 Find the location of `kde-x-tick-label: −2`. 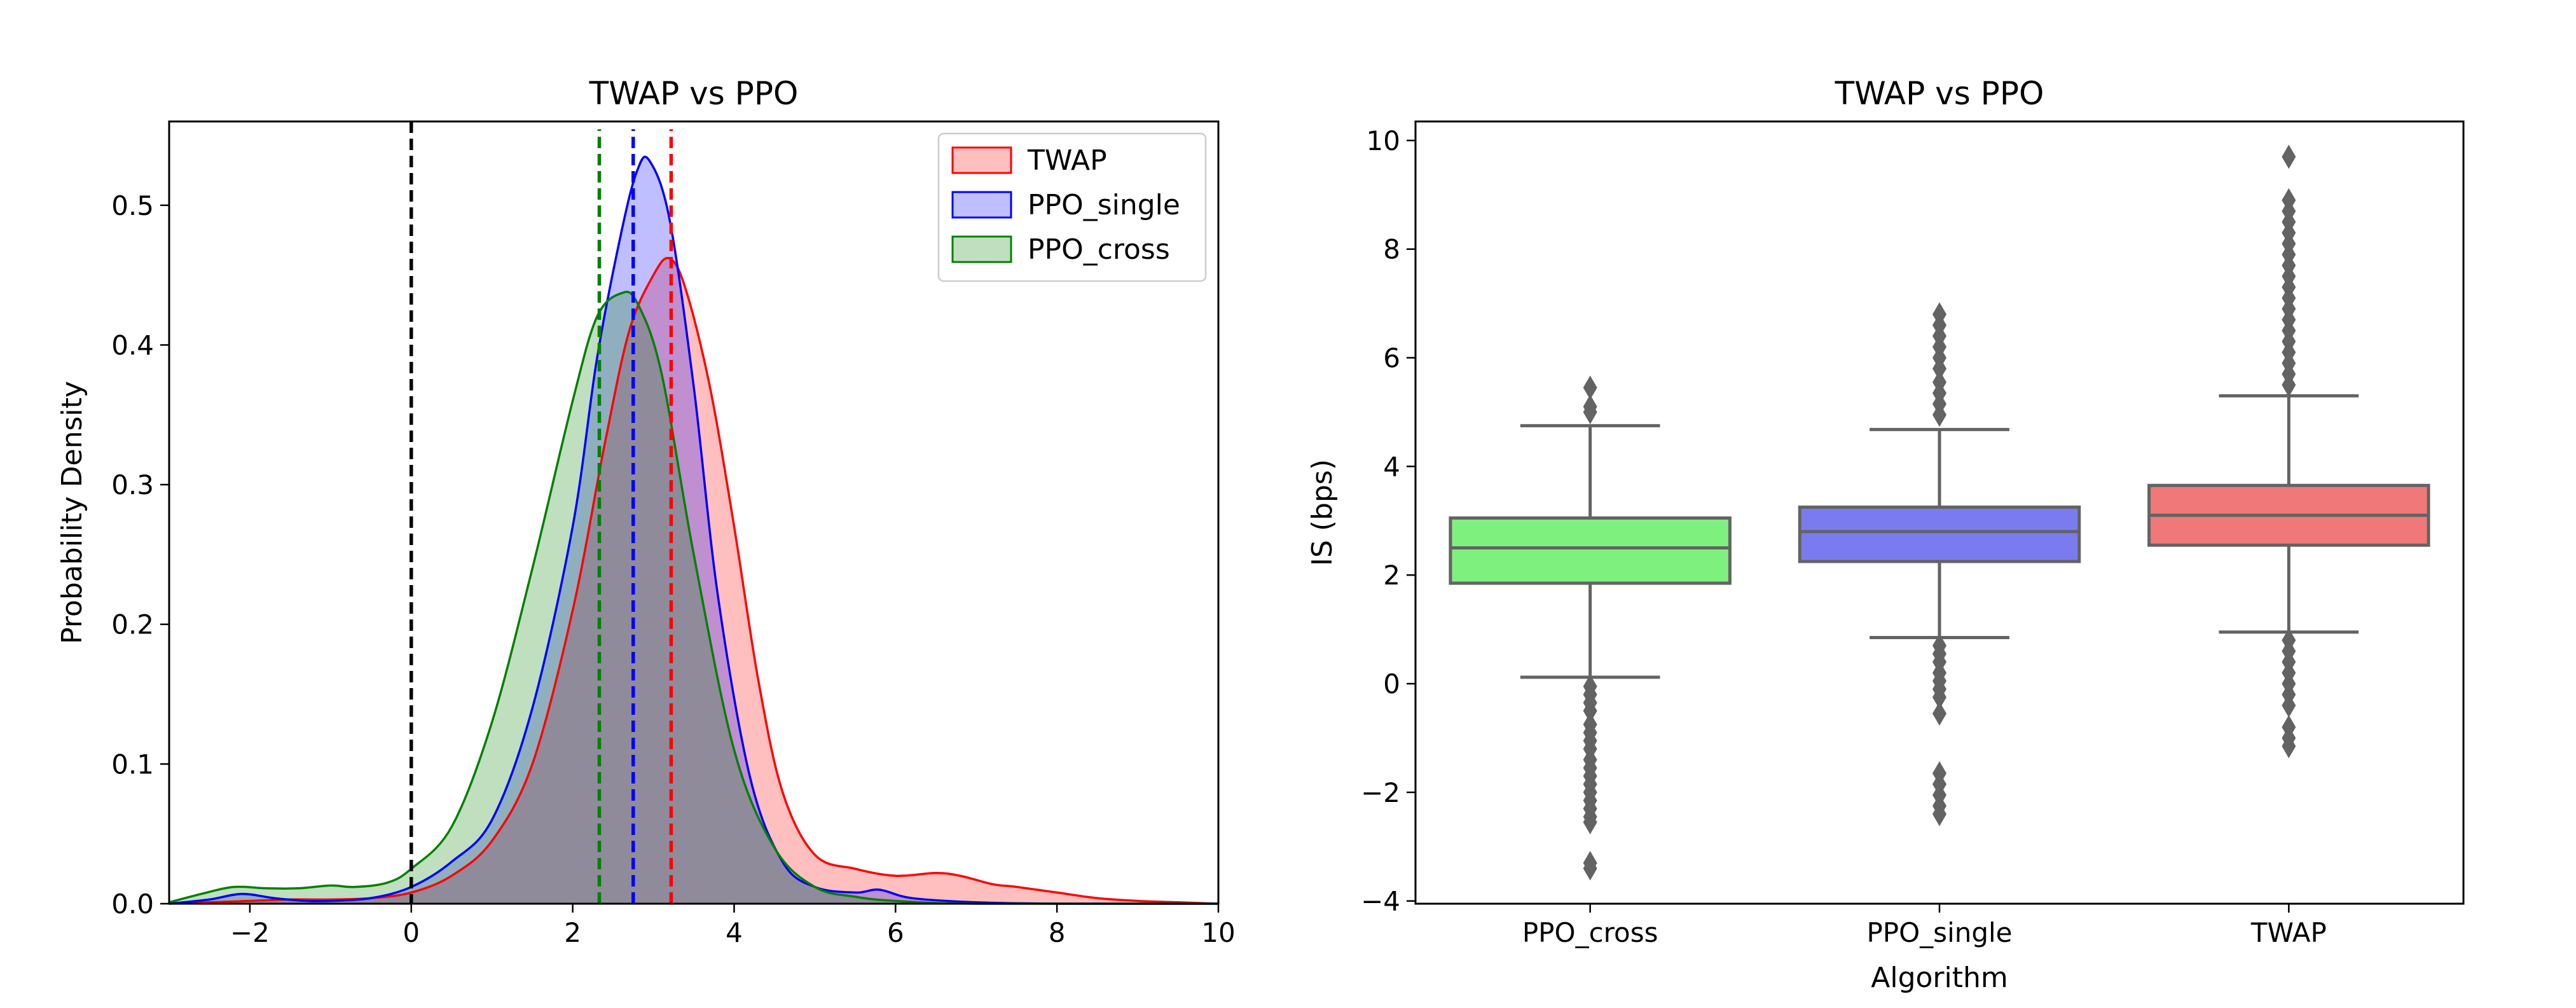

kde-x-tick-label: −2 is located at coordinates (250, 932).